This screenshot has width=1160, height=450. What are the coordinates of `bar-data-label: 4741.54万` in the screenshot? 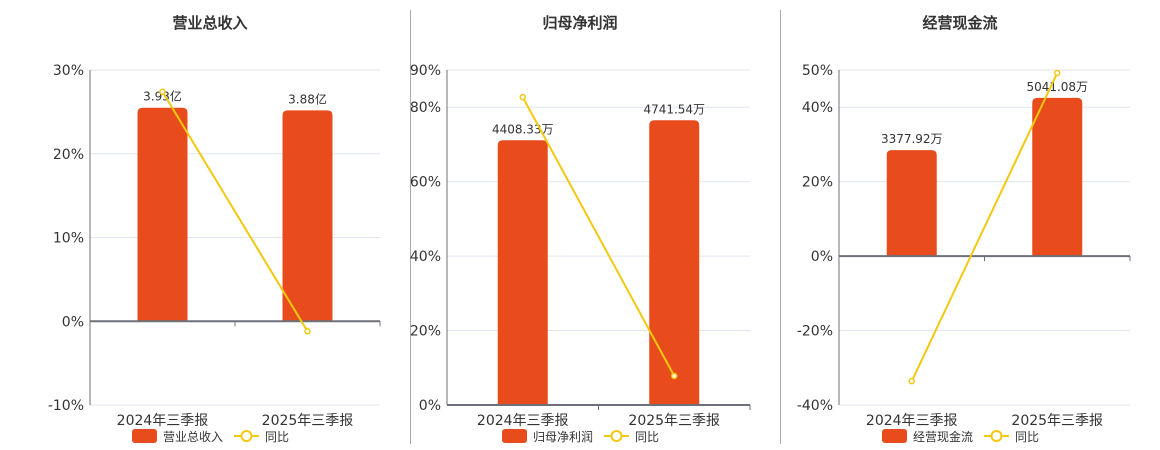 It's located at (674, 109).